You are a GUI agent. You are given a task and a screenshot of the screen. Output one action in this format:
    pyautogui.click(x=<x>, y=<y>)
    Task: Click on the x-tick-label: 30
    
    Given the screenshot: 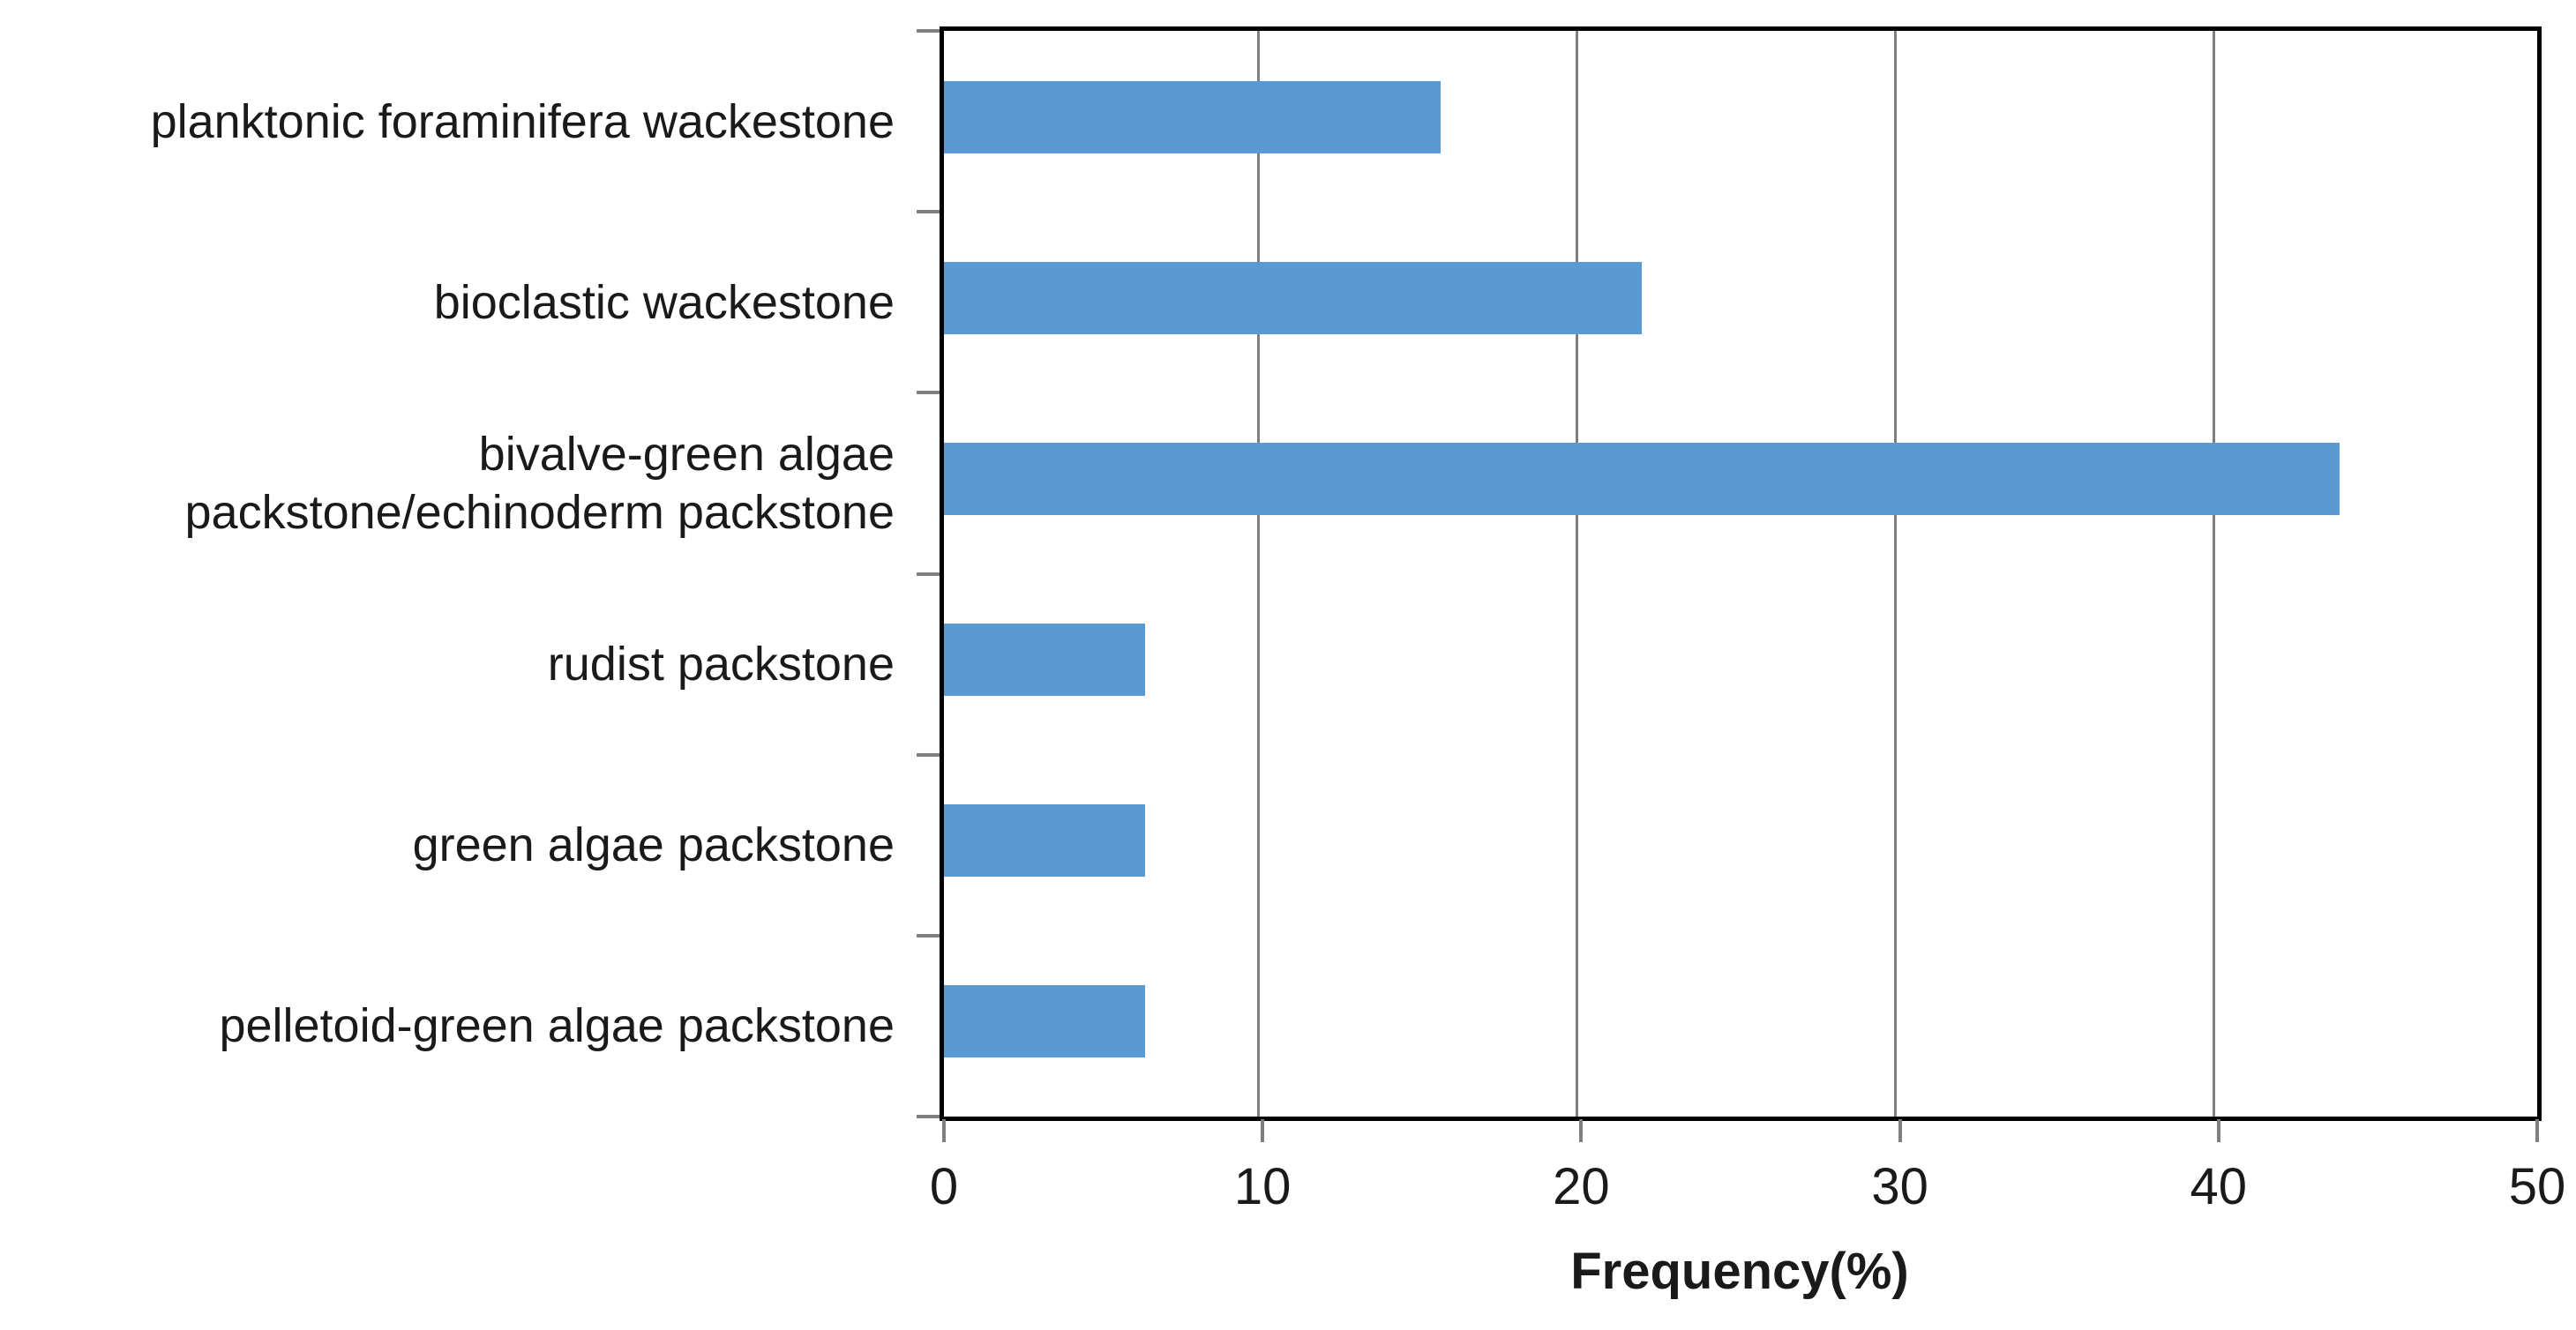 What is the action you would take?
    pyautogui.click(x=1899, y=1186)
    